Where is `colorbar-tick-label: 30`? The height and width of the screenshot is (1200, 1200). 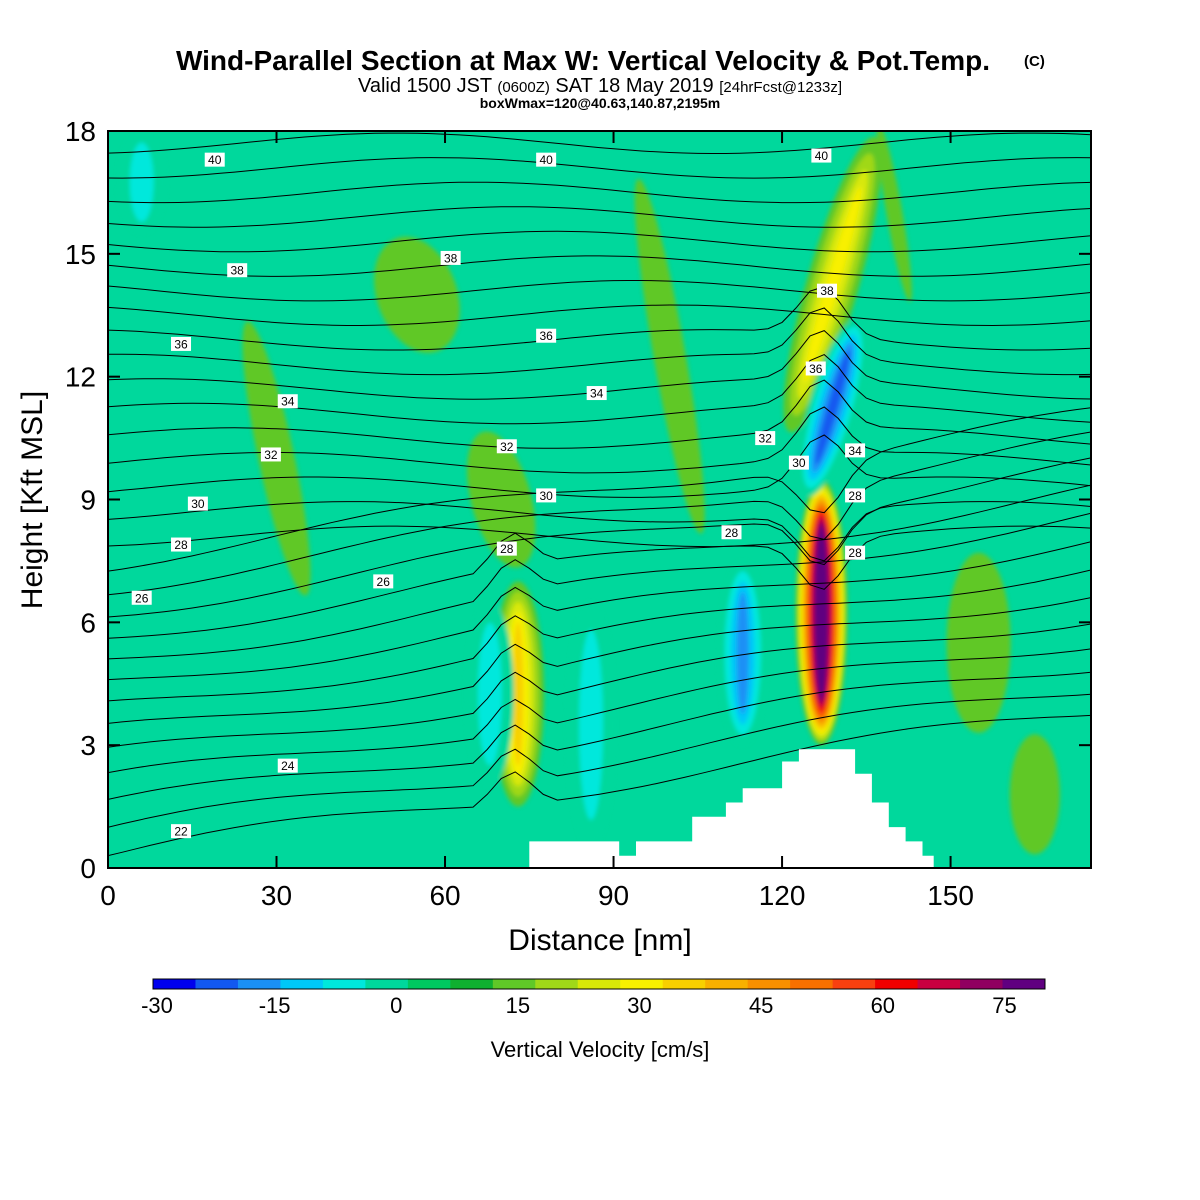
colorbar-tick-label: 30 is located at coordinates (639, 1005).